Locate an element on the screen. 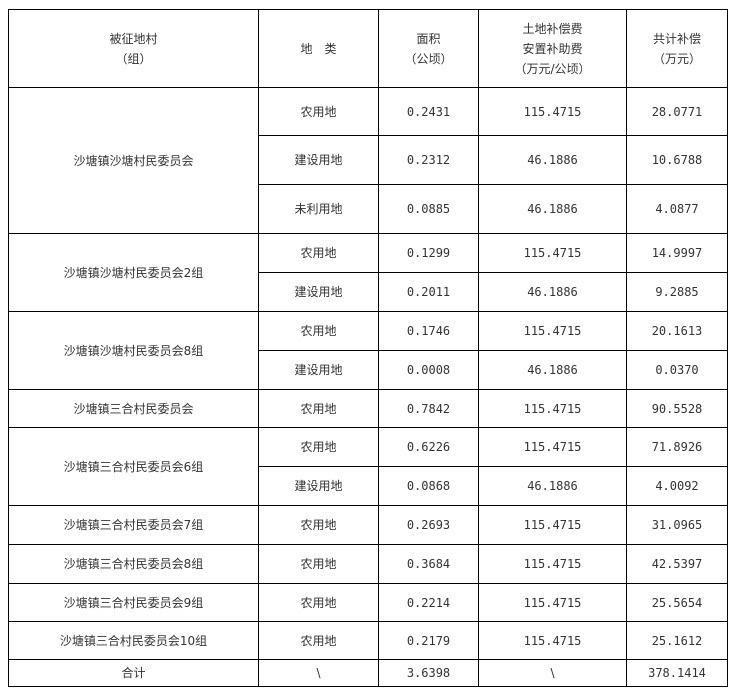  table-row: 建设用地 0.2011 46.1886 9.2885 is located at coordinates (368, 292).